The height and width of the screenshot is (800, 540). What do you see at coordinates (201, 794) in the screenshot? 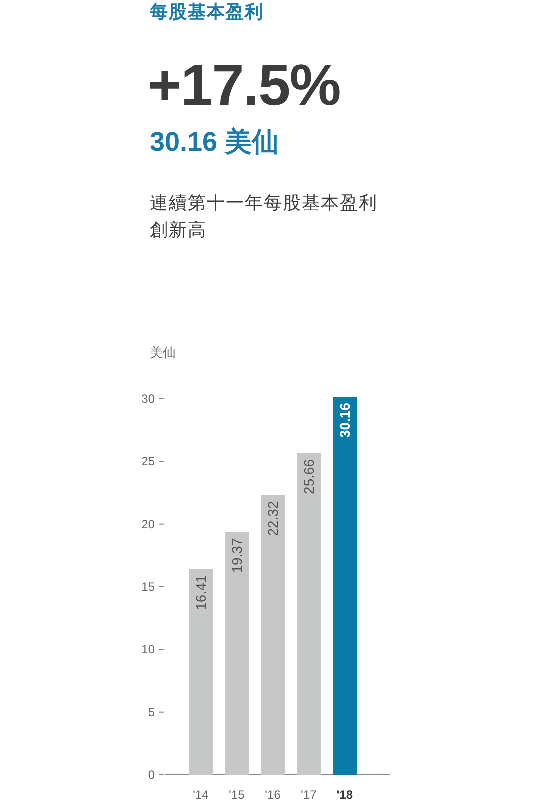
I see `x-tick-label: '14` at bounding box center [201, 794].